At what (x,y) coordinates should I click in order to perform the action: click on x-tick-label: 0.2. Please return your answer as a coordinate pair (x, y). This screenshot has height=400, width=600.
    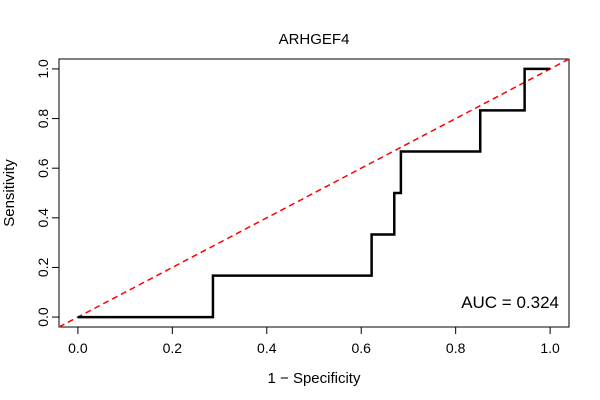
    Looking at the image, I should click on (173, 348).